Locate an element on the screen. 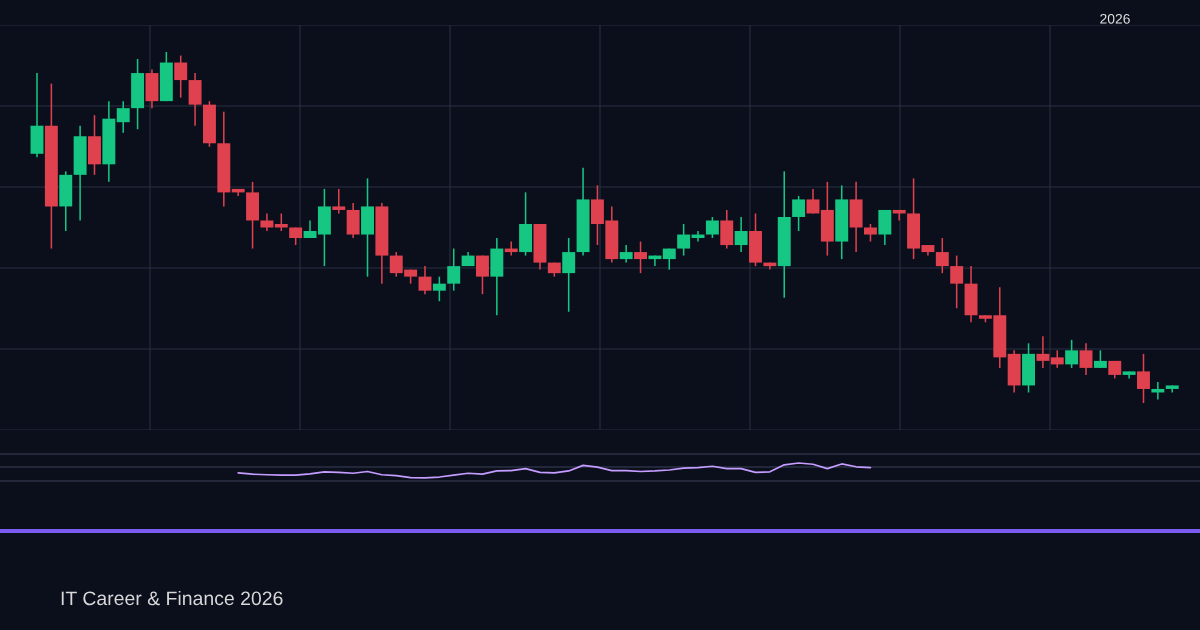 This screenshot has width=1200, height=630. text: IT Career & Finance 2026 is located at coordinates (172, 598).